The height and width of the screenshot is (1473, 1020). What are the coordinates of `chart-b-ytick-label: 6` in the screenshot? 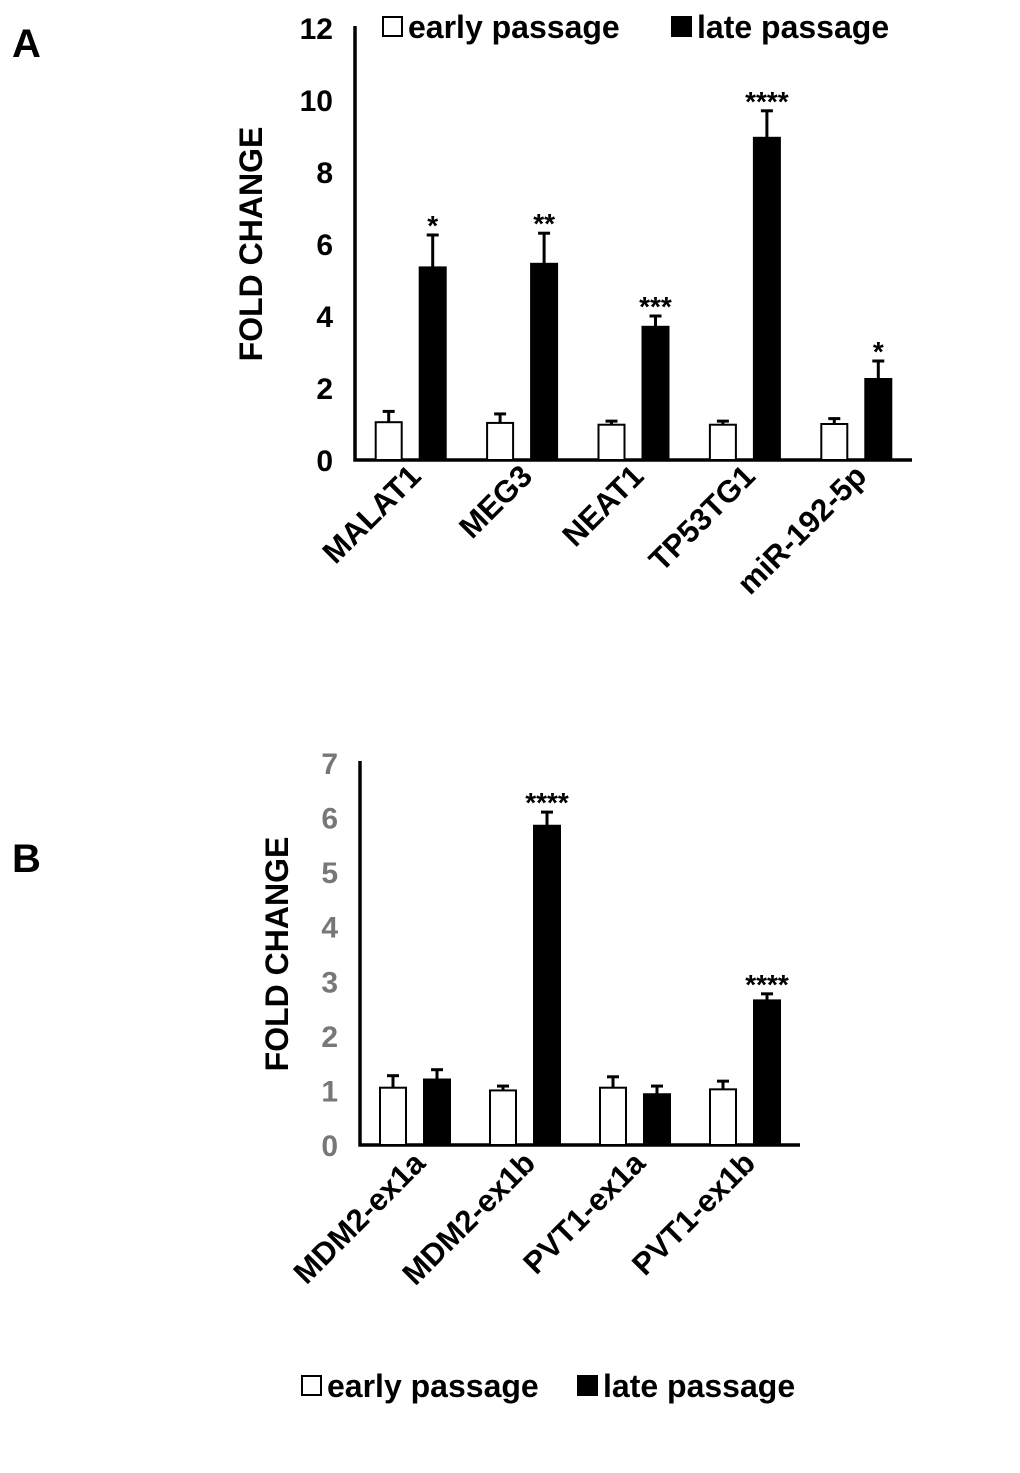 It's located at (329, 819).